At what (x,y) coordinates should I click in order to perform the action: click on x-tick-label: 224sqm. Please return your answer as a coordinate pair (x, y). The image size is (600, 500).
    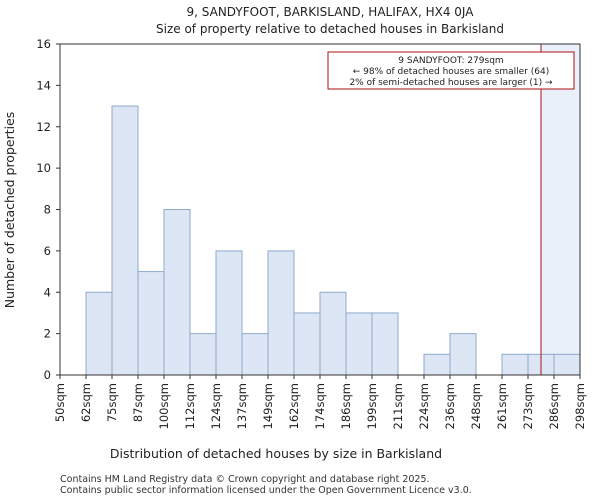
    Looking at the image, I should click on (424, 406).